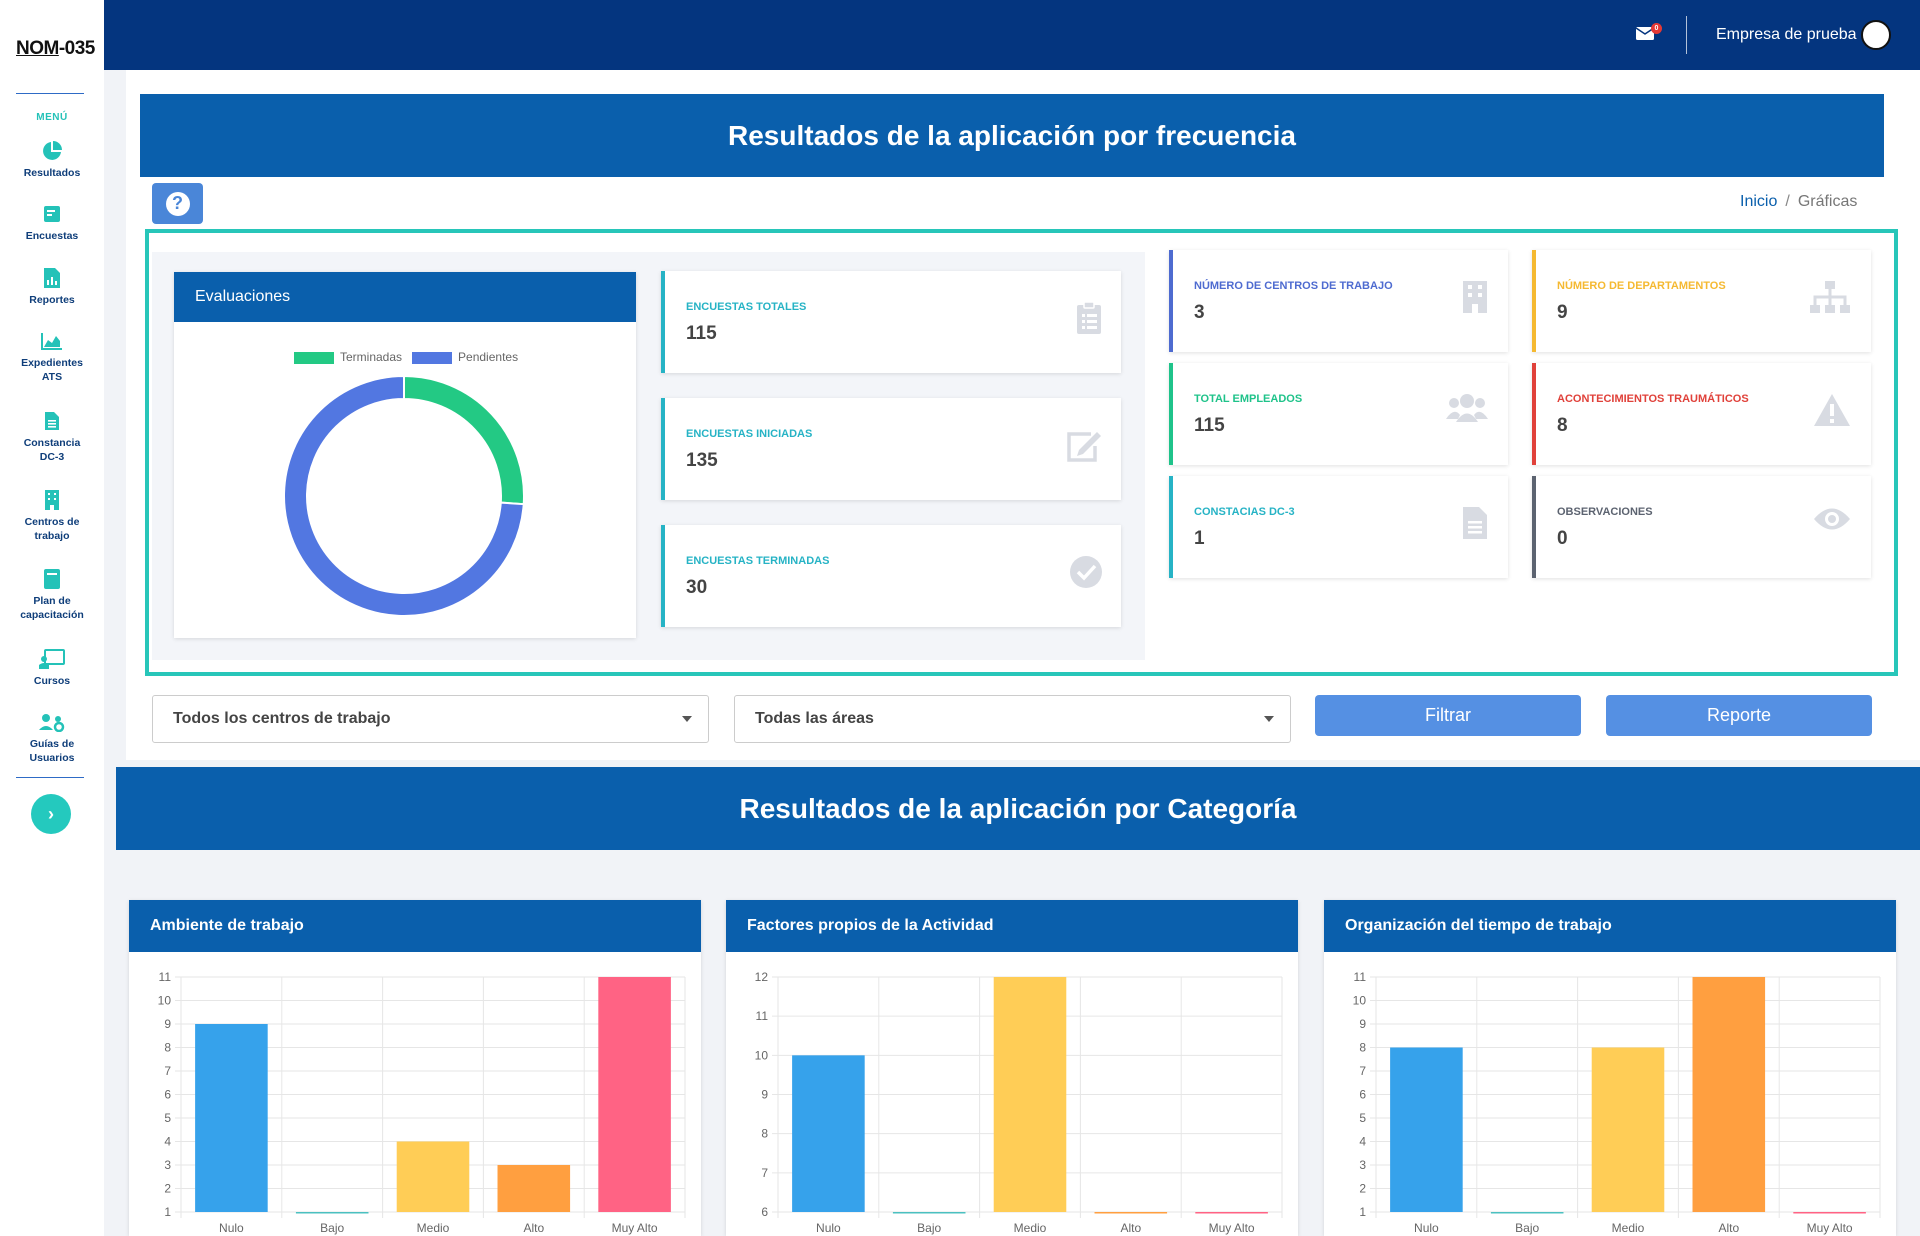  What do you see at coordinates (52, 356) in the screenshot?
I see `sidebar-item-expedientes-ats: Expedientes ATS` at bounding box center [52, 356].